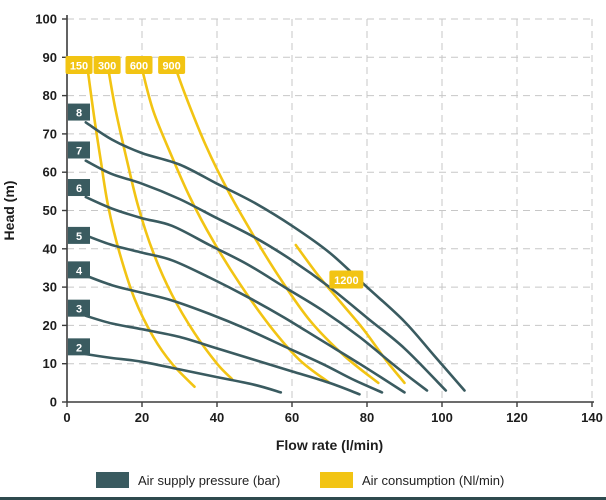 The height and width of the screenshot is (500, 606). Describe the element at coordinates (303, 498) in the screenshot. I see `page-bottom-border` at that location.